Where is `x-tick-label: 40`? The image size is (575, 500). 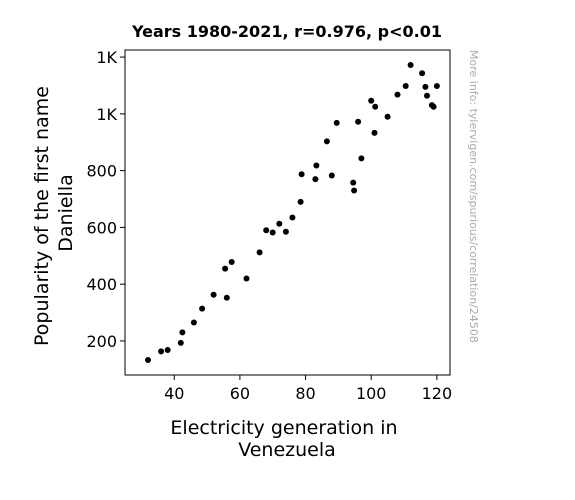
x-tick-label: 40 is located at coordinates (174, 393).